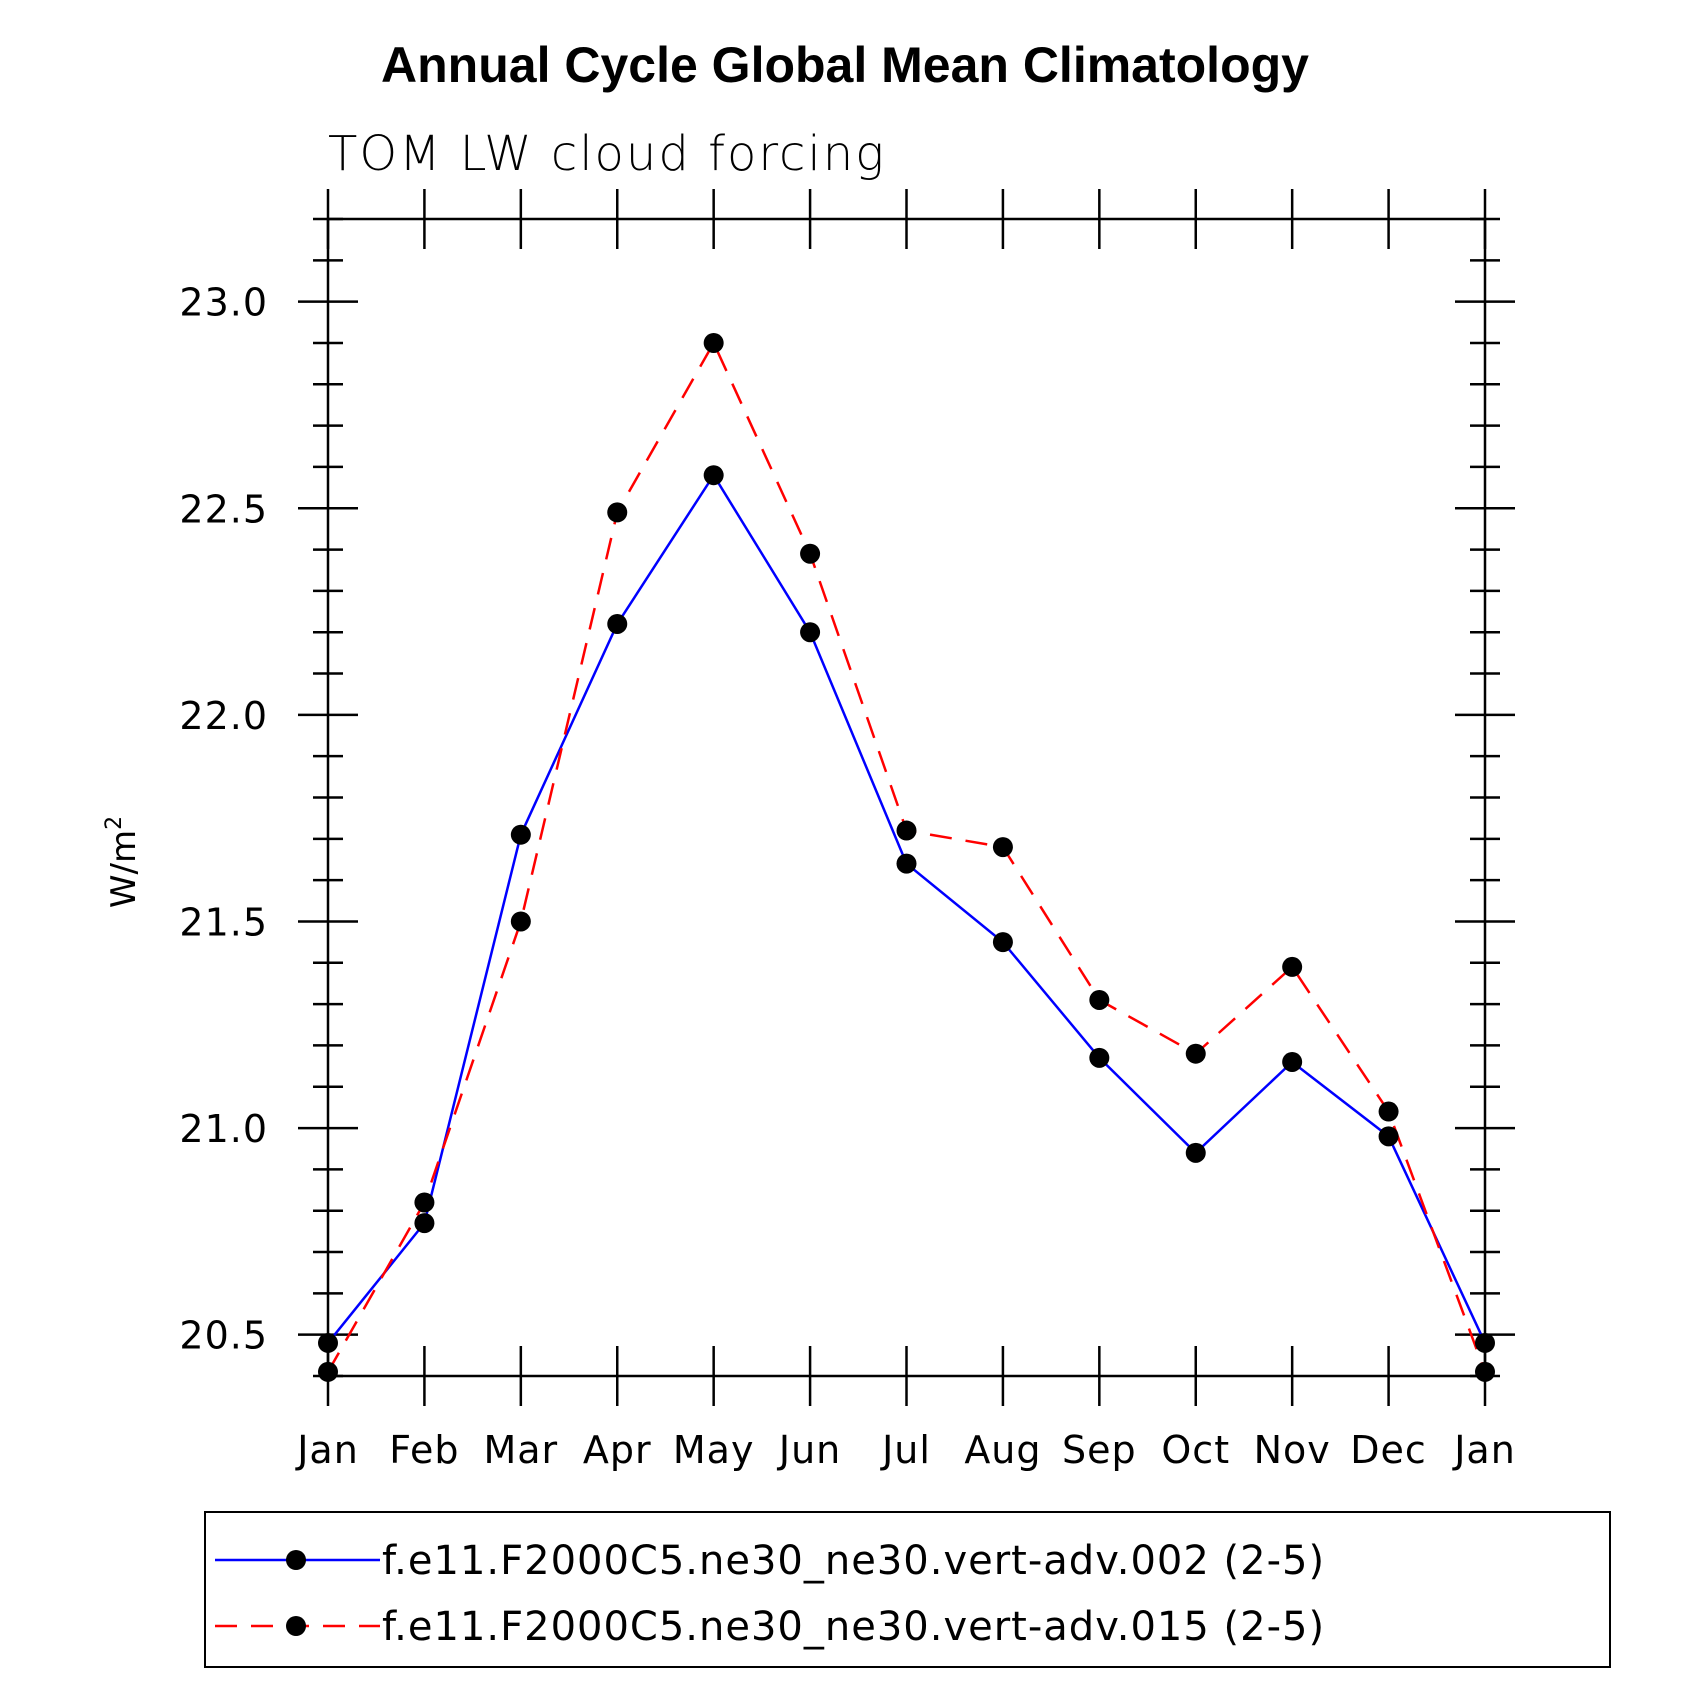  I want to click on y-tick-label: 22.5, so click(223, 509).